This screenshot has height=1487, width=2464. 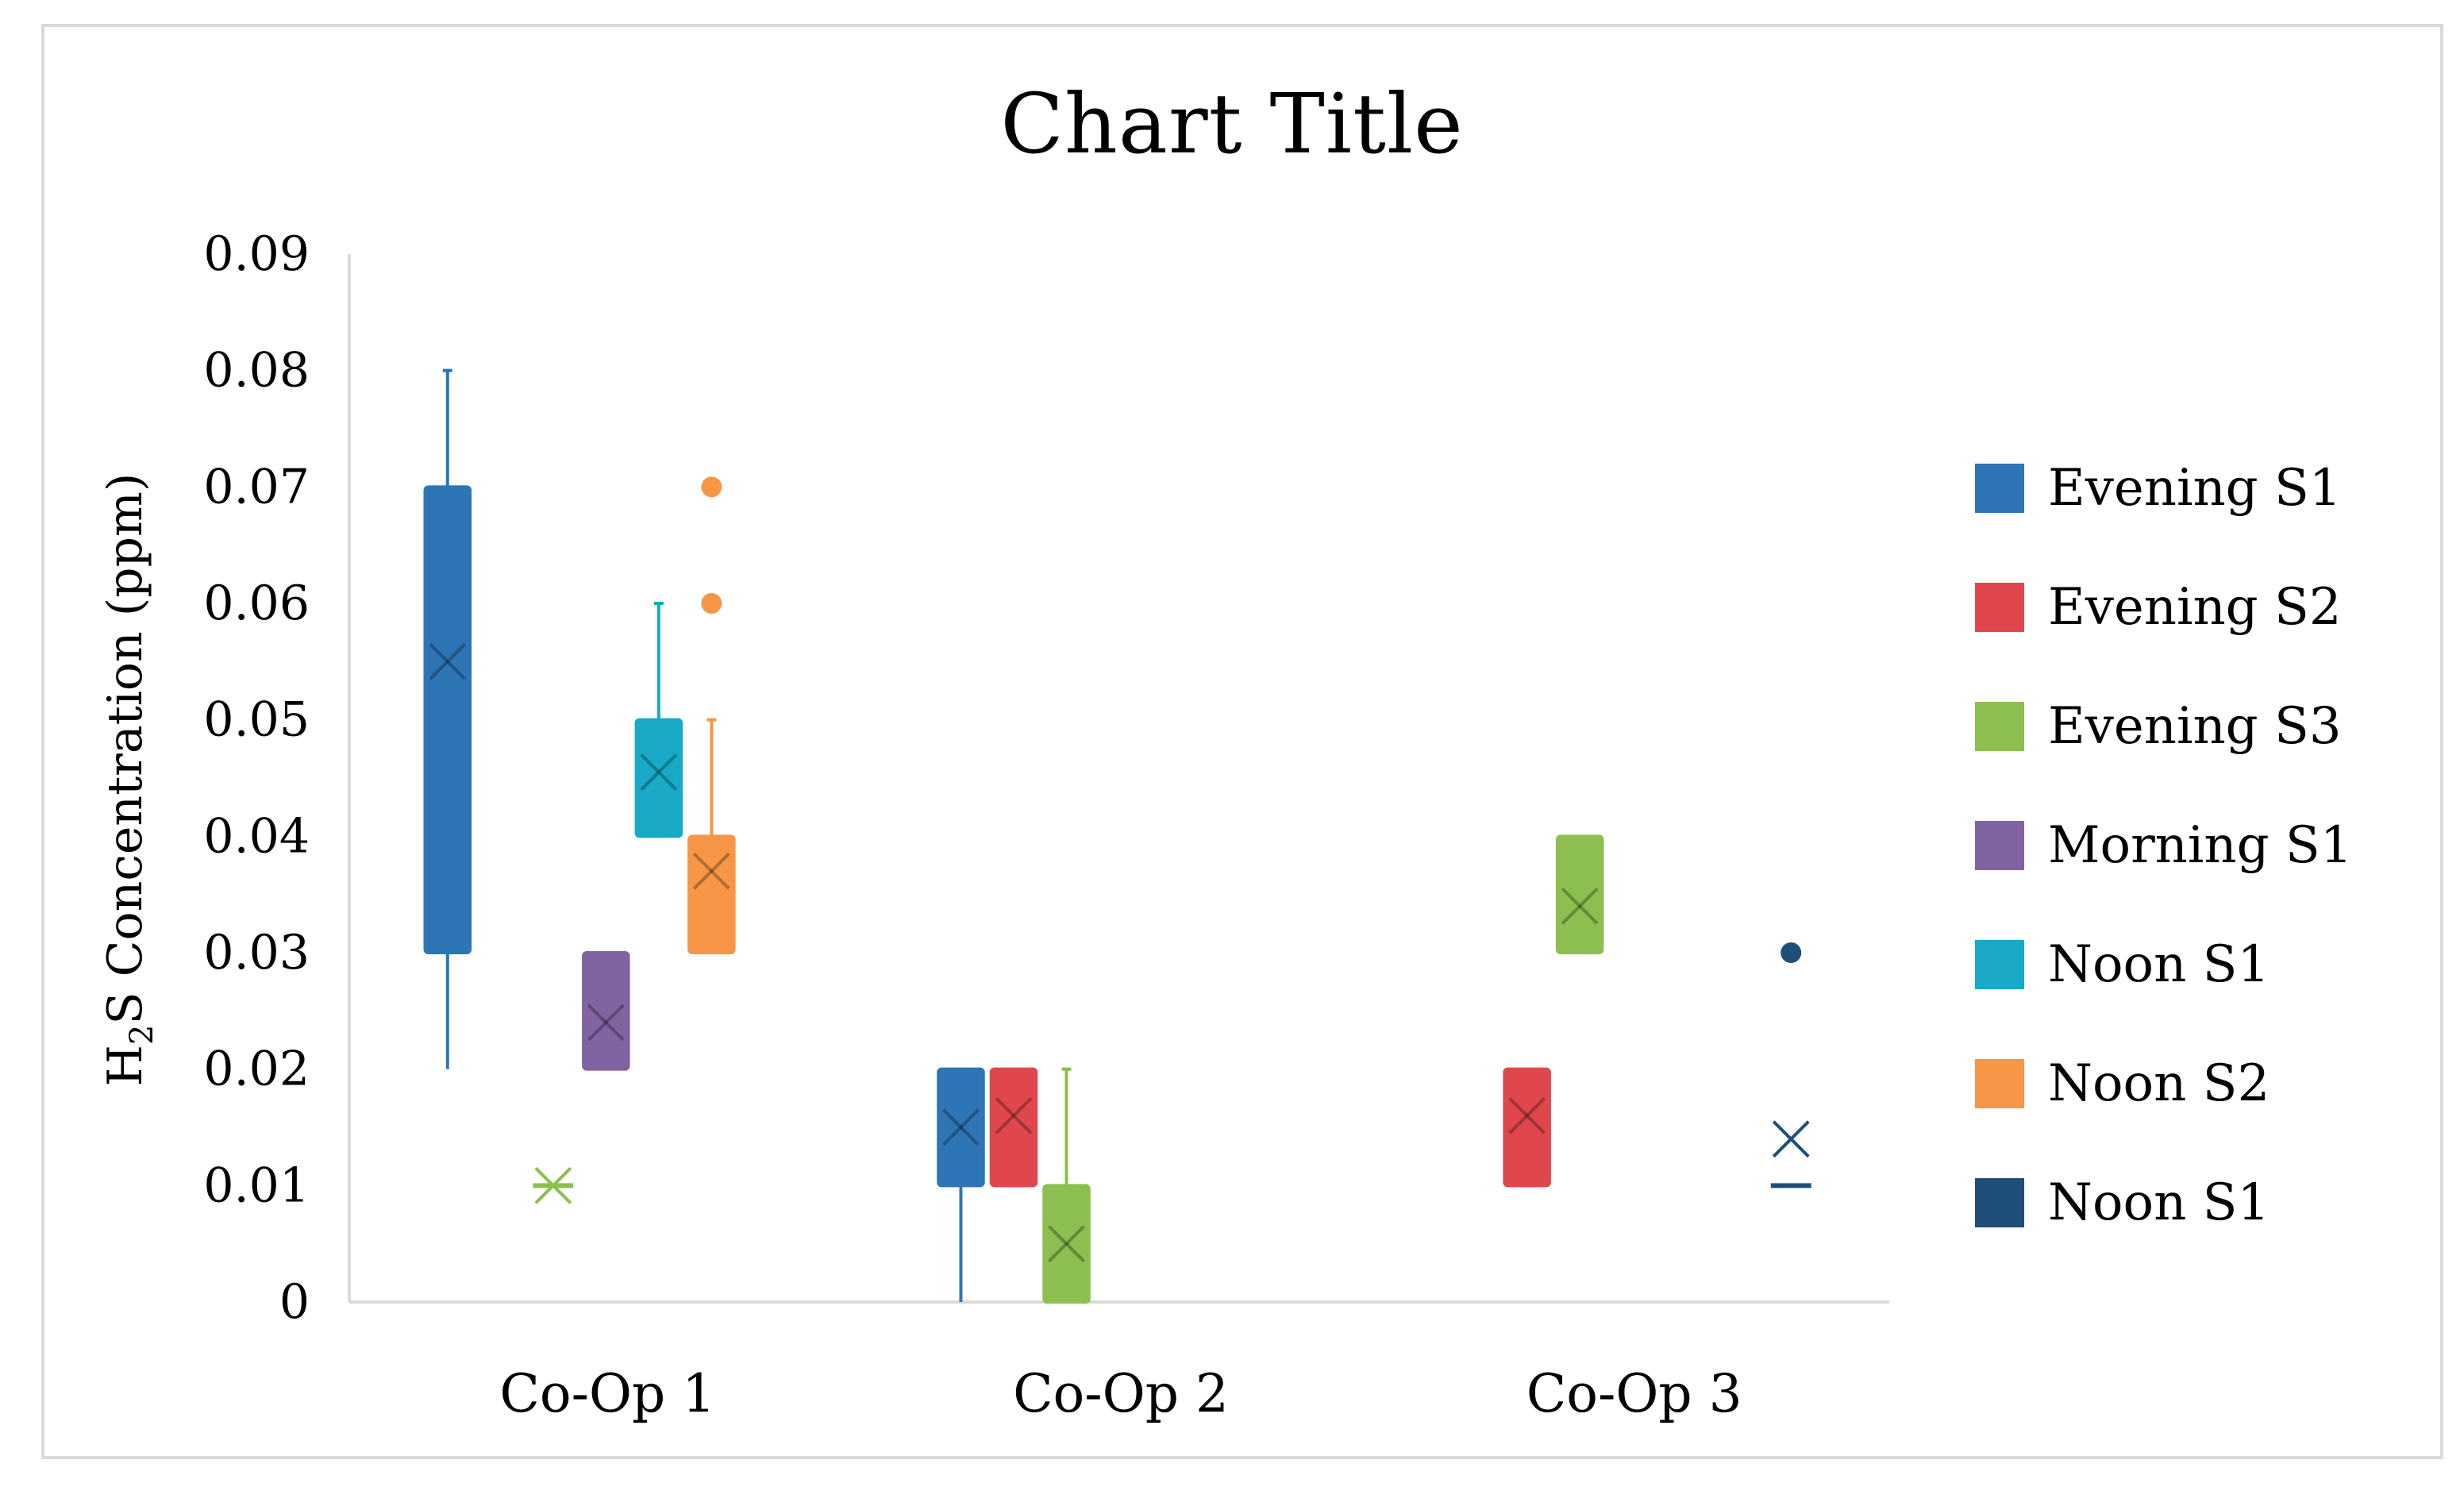 I want to click on legend-item: Evening S2, so click(x=2163, y=607).